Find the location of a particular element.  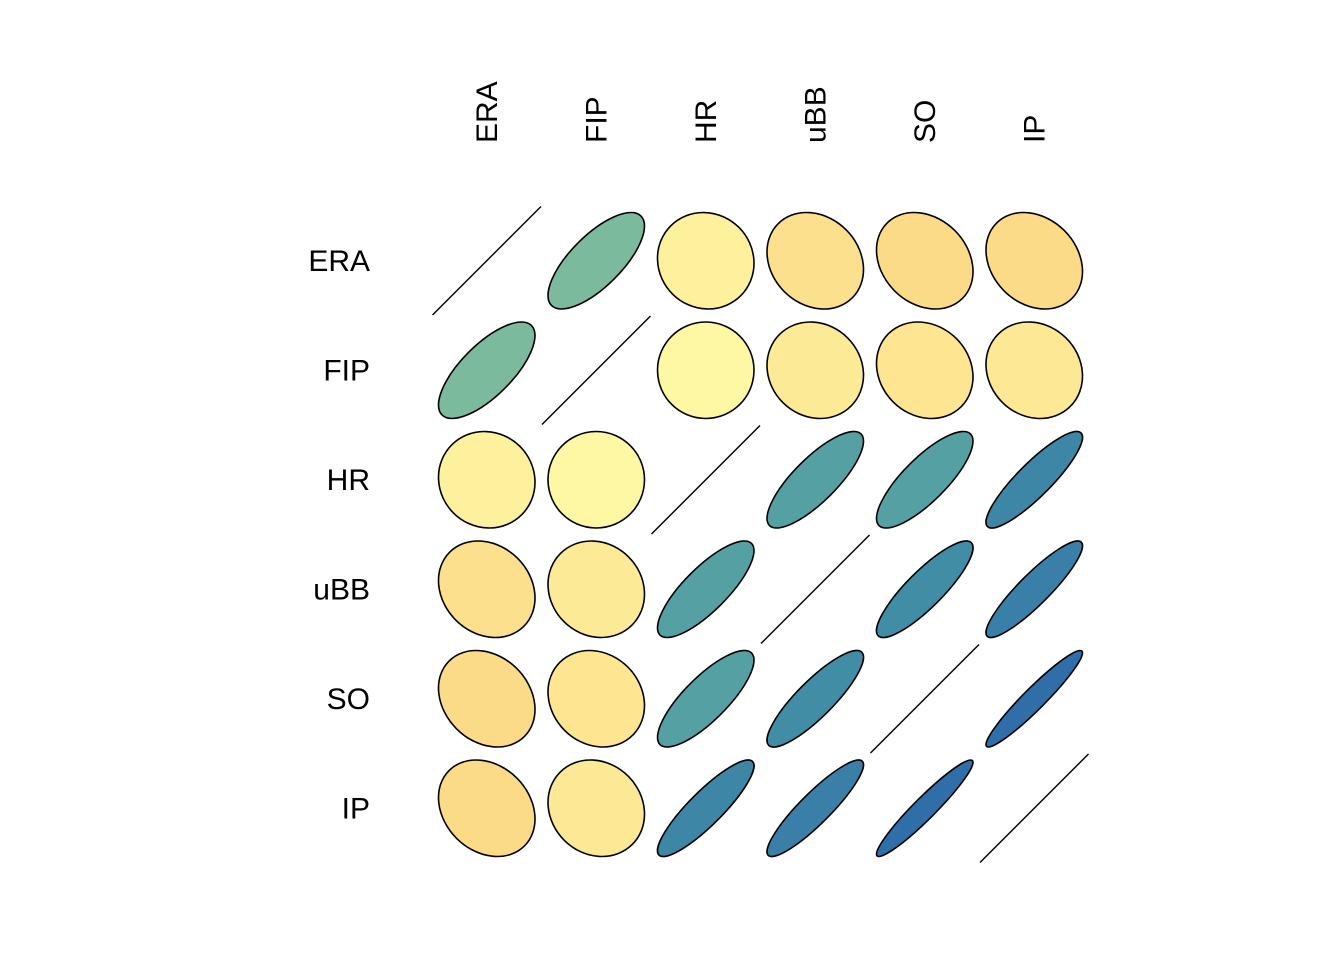

row-label-ip: IP is located at coordinates (356, 808).